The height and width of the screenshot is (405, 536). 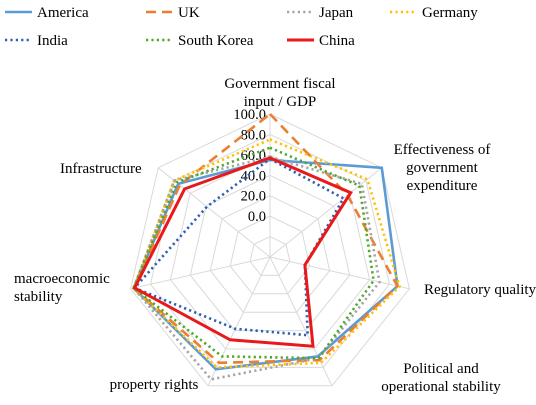 What do you see at coordinates (253, 176) in the screenshot?
I see `radial-tick-label: 40.0` at bounding box center [253, 176].